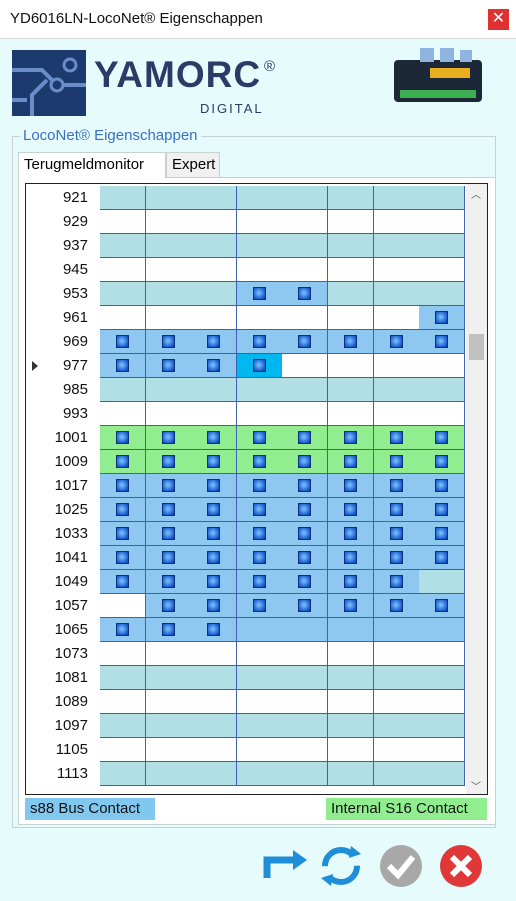 The height and width of the screenshot is (901, 516). I want to click on row-label: 961, so click(75, 317).